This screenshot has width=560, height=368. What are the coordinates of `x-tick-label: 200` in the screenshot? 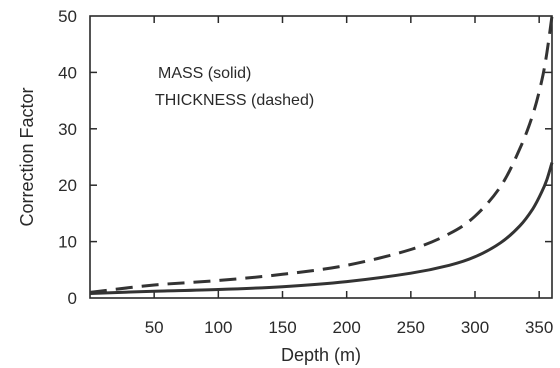 It's located at (346, 327).